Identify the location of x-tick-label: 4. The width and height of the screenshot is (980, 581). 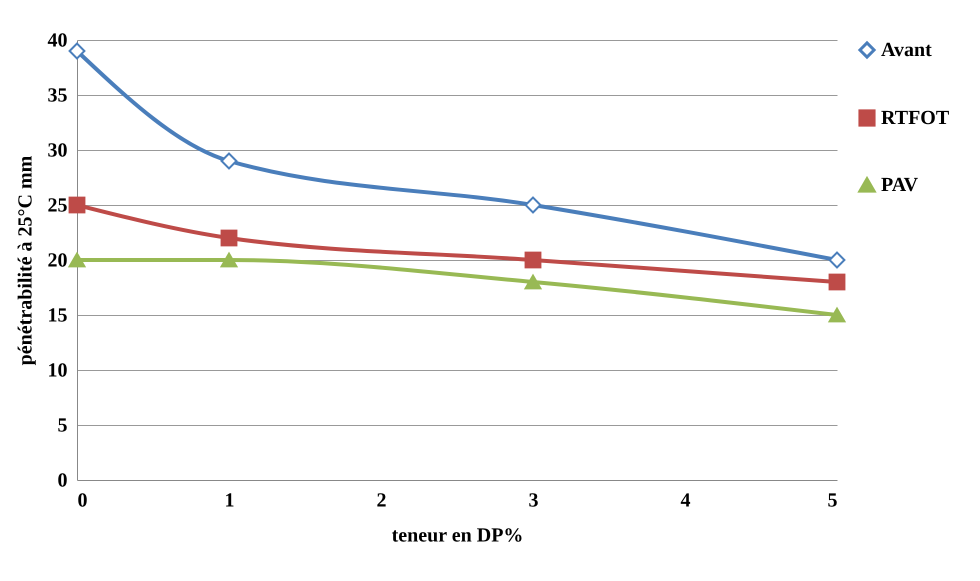
(685, 501).